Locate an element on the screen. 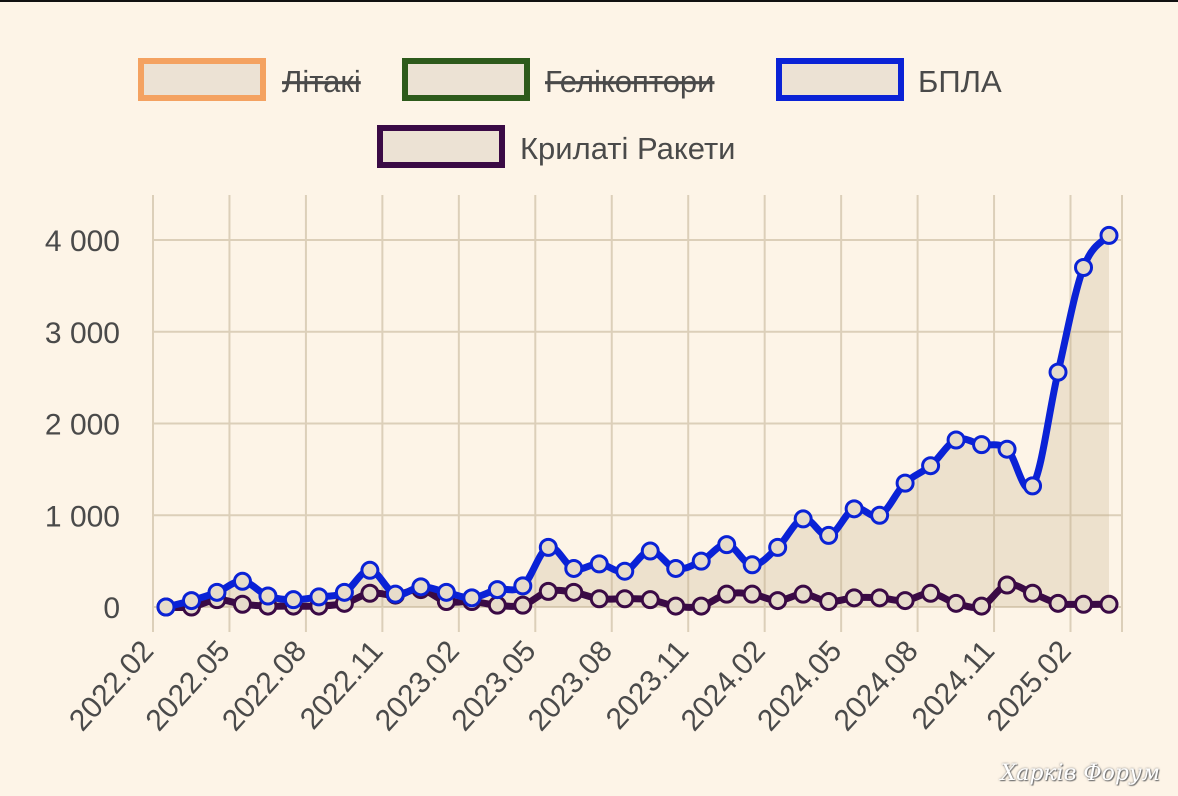  legend-item-1: Літакі is located at coordinates (249, 79).